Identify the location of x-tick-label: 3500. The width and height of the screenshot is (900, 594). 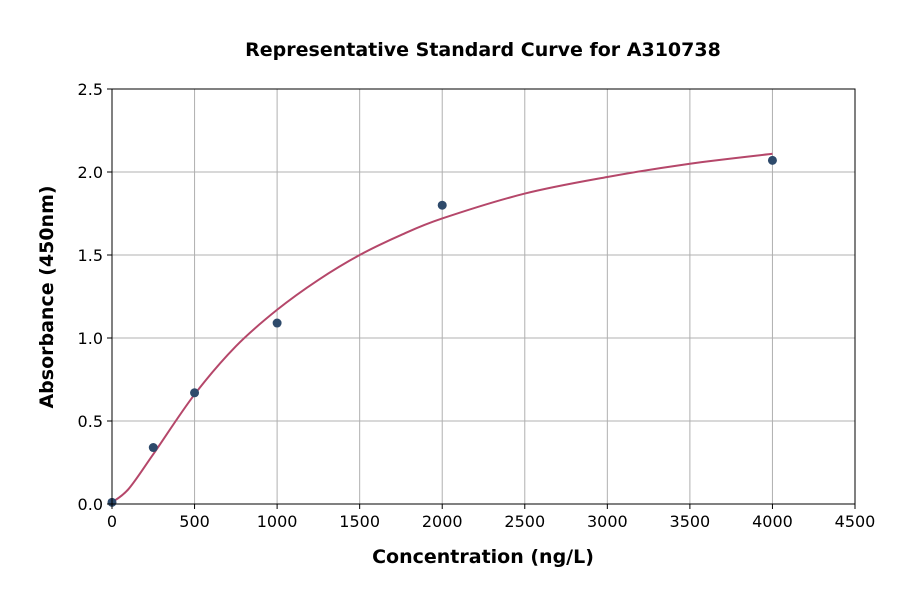
(690, 521).